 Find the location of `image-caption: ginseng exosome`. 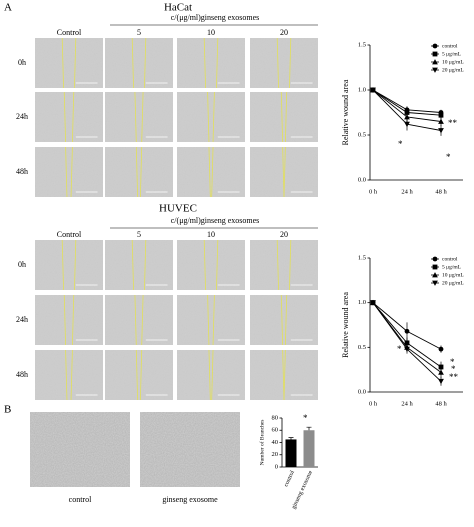

image-caption: ginseng exosome is located at coordinates (190, 499).